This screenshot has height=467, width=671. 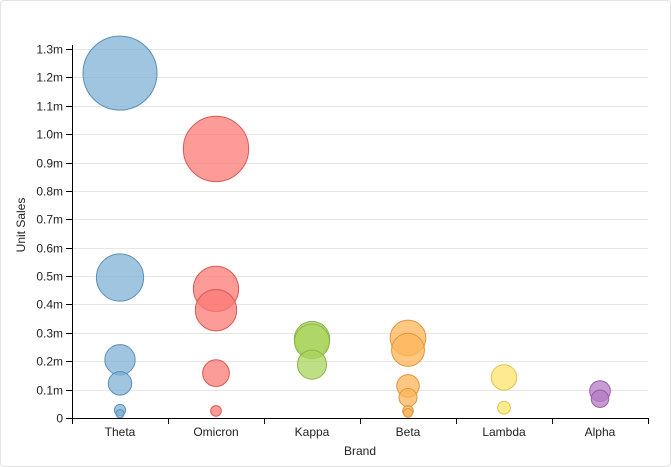 I want to click on y-tick-label: 0.9m, so click(x=49, y=164).